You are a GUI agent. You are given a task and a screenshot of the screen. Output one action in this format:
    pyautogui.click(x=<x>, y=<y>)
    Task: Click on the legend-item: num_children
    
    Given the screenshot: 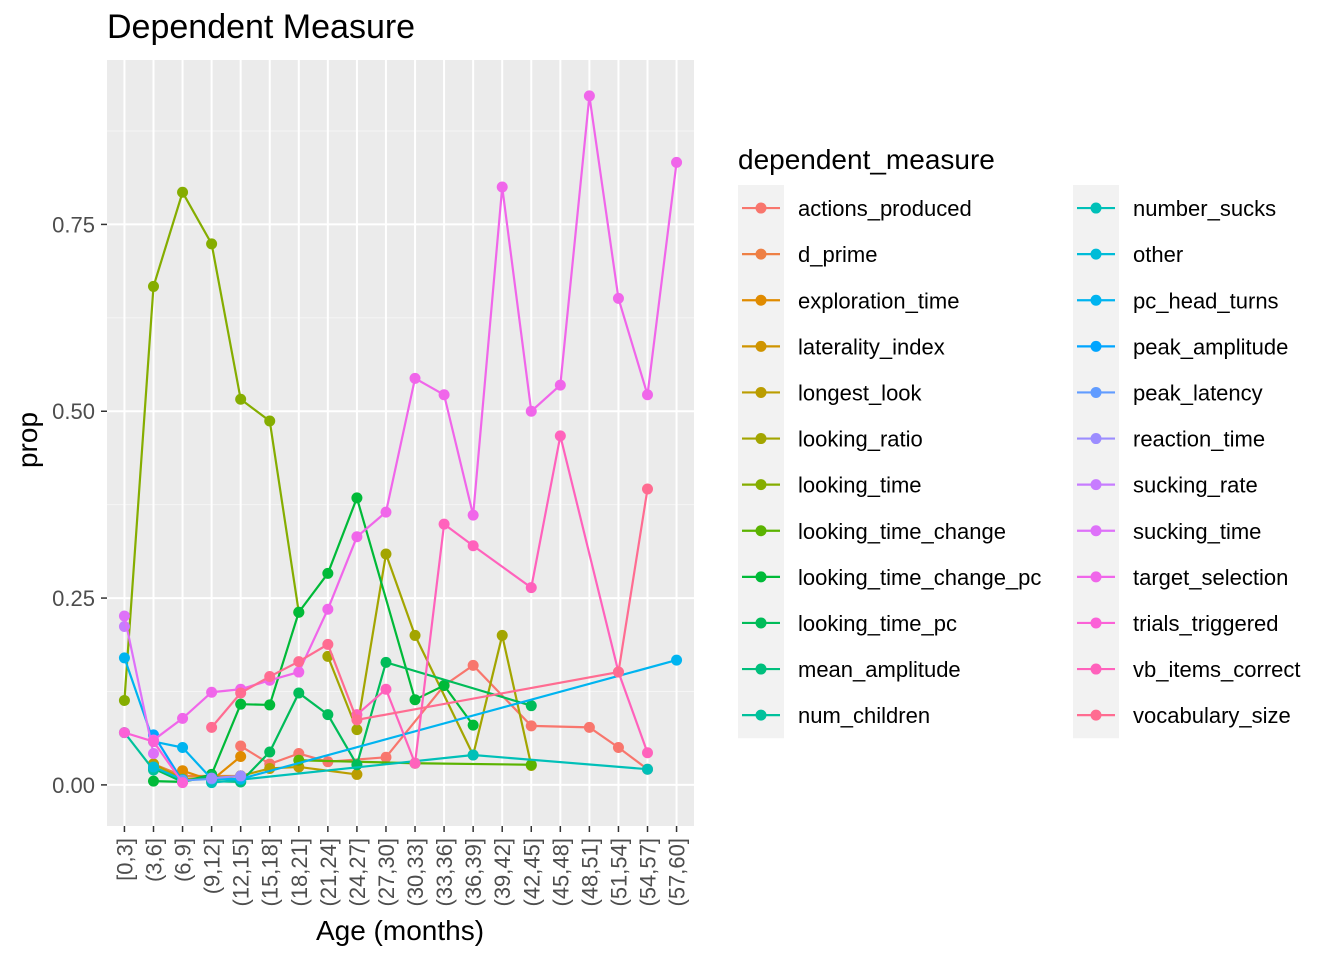 What is the action you would take?
    pyautogui.click(x=836, y=715)
    